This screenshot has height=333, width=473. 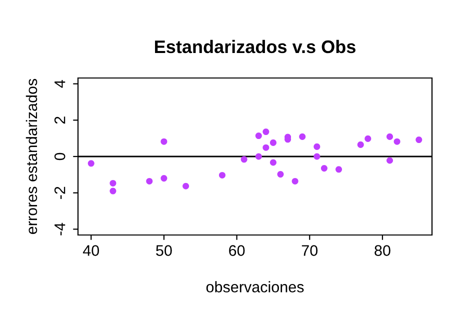 What do you see at coordinates (60, 120) in the screenshot?
I see `y-tick-label: 2` at bounding box center [60, 120].